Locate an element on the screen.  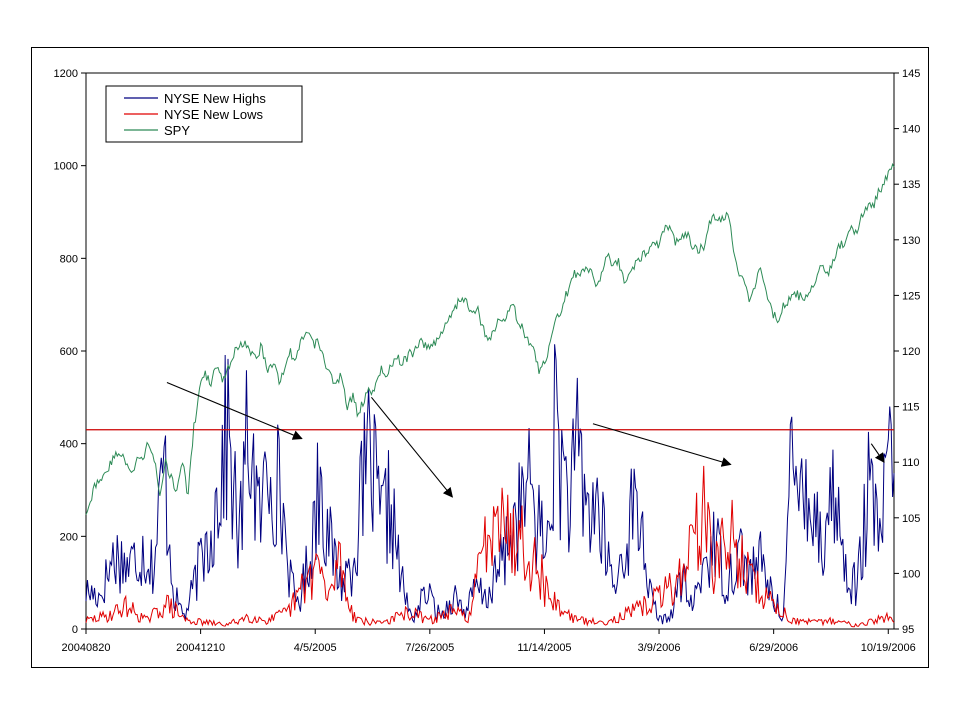
left-axis-tick-label: 0 is located at coordinates (75, 630).